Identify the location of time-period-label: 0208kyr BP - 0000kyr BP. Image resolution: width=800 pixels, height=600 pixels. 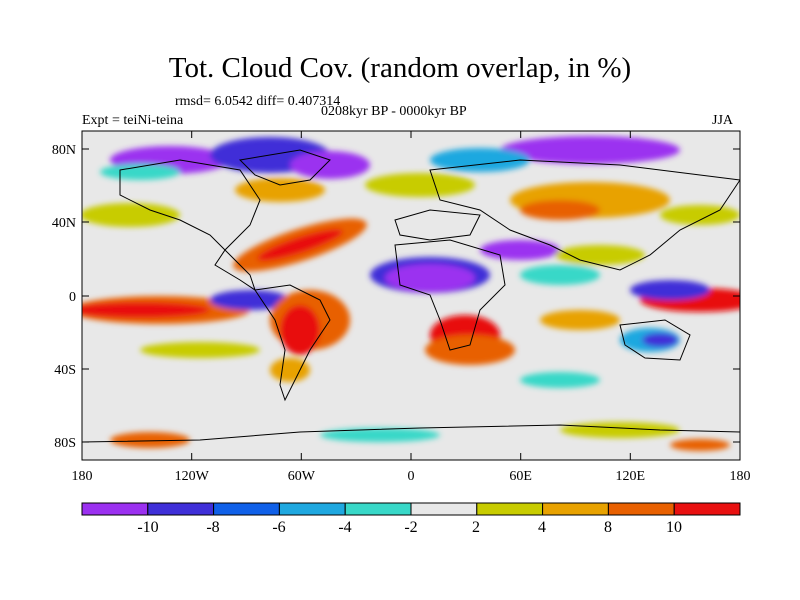
(394, 111).